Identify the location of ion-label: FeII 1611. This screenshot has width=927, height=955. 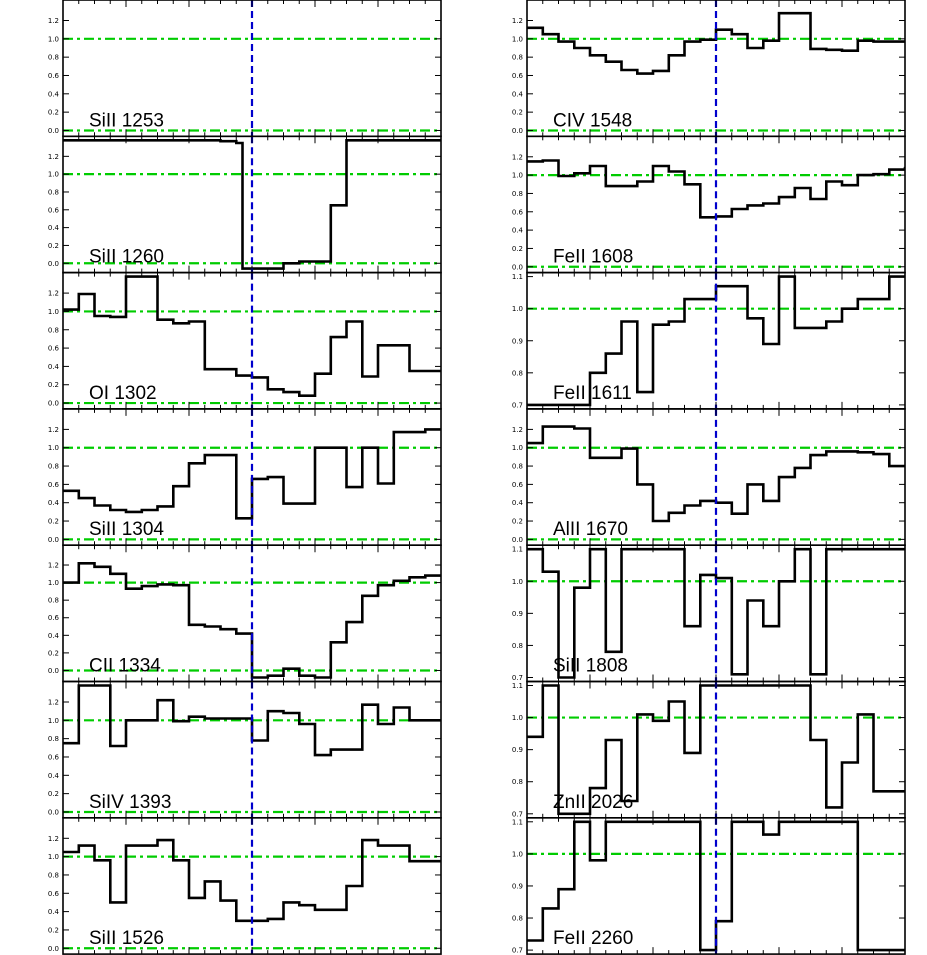
(592, 393).